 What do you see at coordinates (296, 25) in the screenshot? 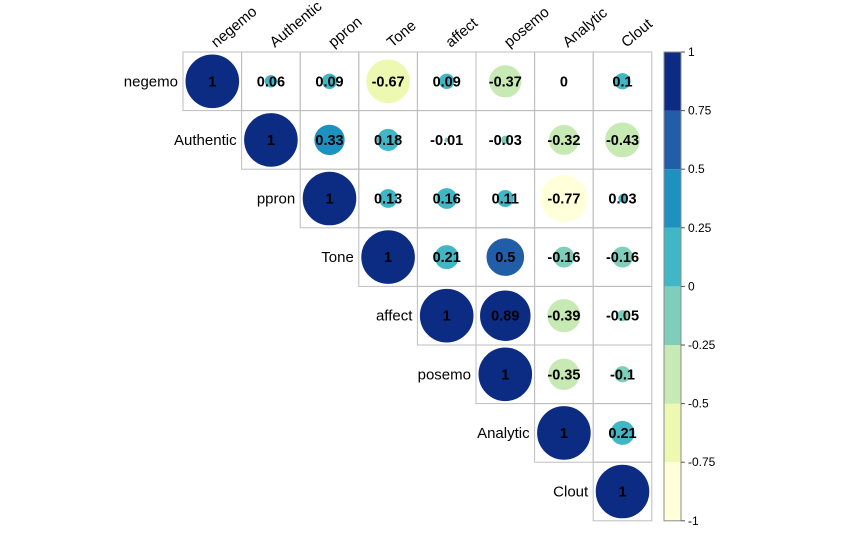
I see `column-label: Authentic` at bounding box center [296, 25].